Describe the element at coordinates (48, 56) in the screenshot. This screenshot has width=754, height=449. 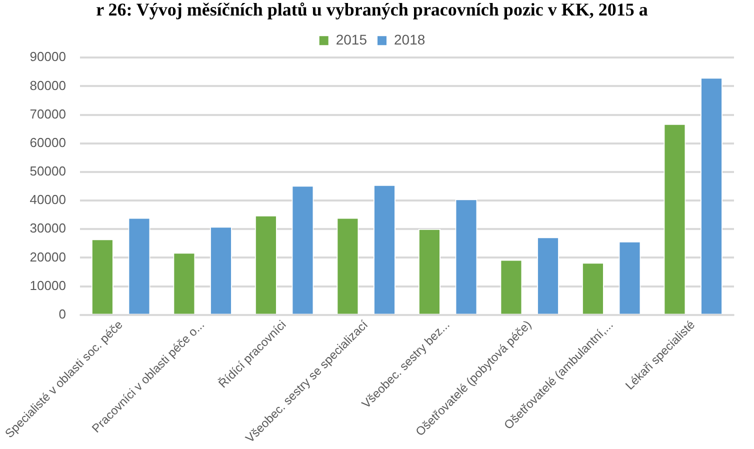
I see `y-tick-label: 90000` at that location.